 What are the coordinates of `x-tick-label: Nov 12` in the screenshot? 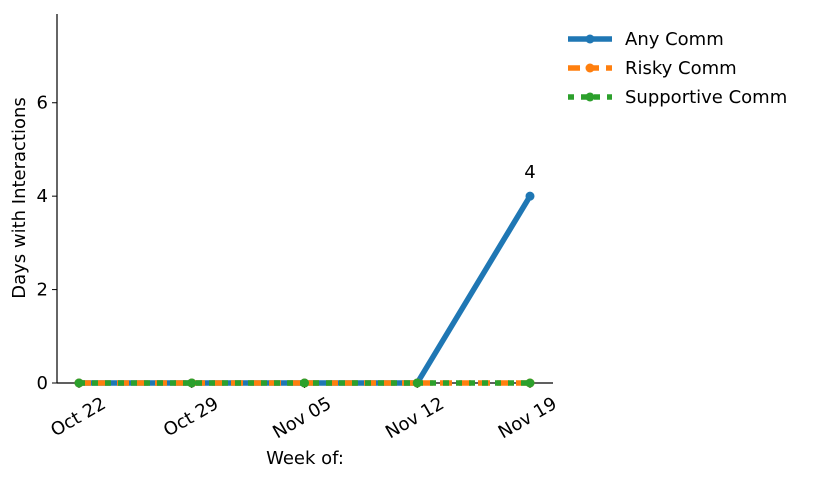 It's located at (415, 418).